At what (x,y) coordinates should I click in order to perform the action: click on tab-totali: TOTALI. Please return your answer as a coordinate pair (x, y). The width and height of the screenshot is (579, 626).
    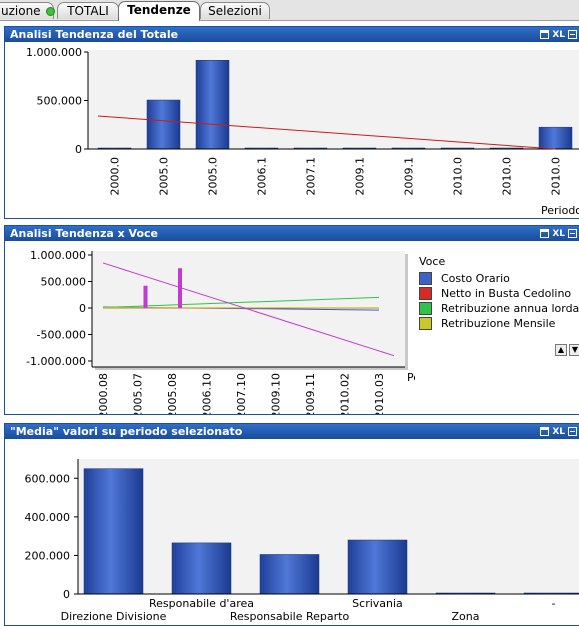
    Looking at the image, I should click on (88, 10).